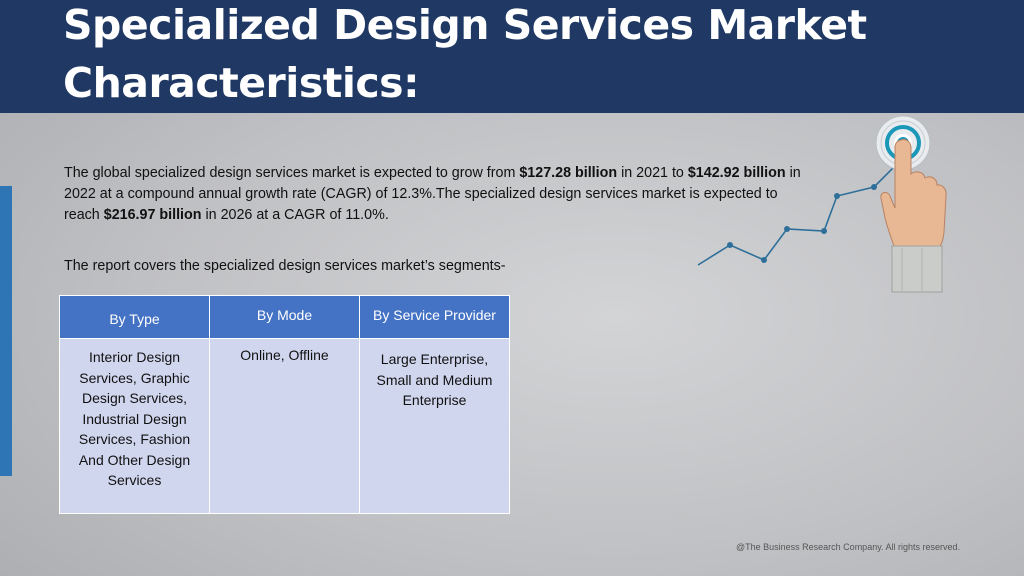  I want to click on header-by-mode: By Mode, so click(284, 317).